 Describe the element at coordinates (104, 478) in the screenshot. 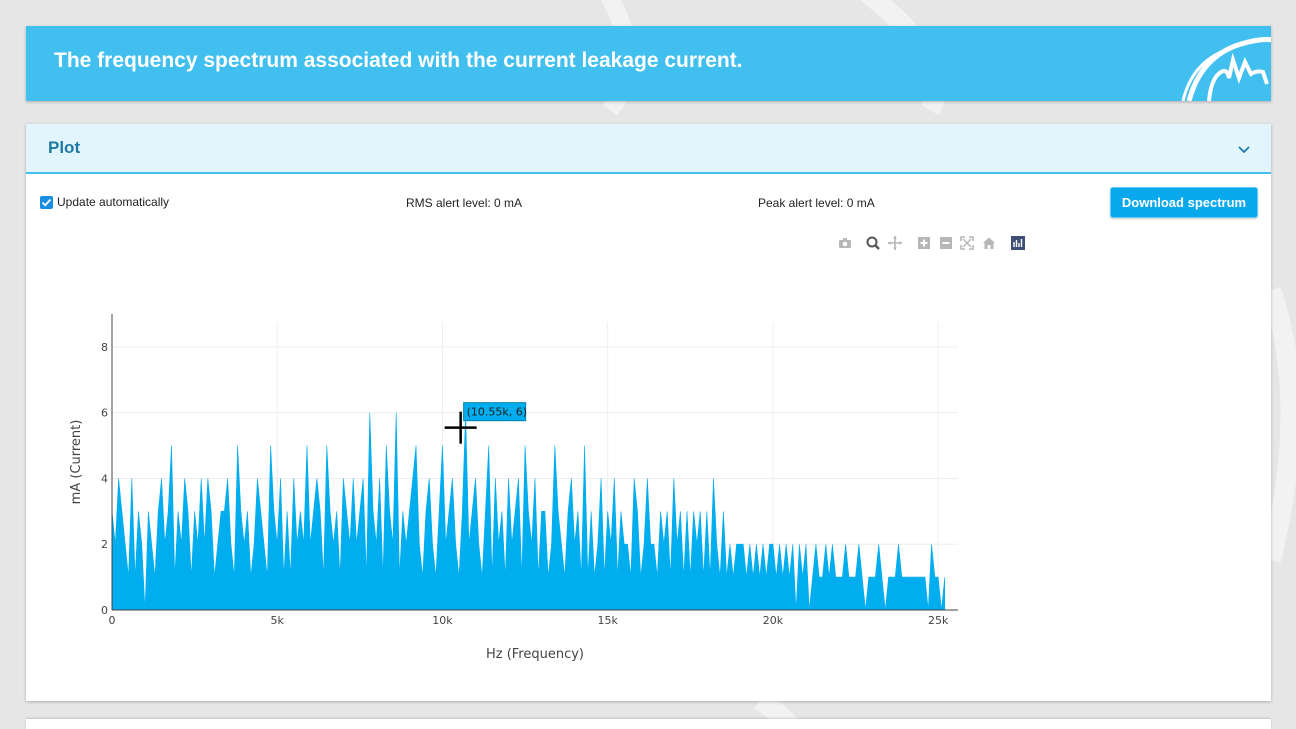

I see `y-tick-label: 4` at that location.